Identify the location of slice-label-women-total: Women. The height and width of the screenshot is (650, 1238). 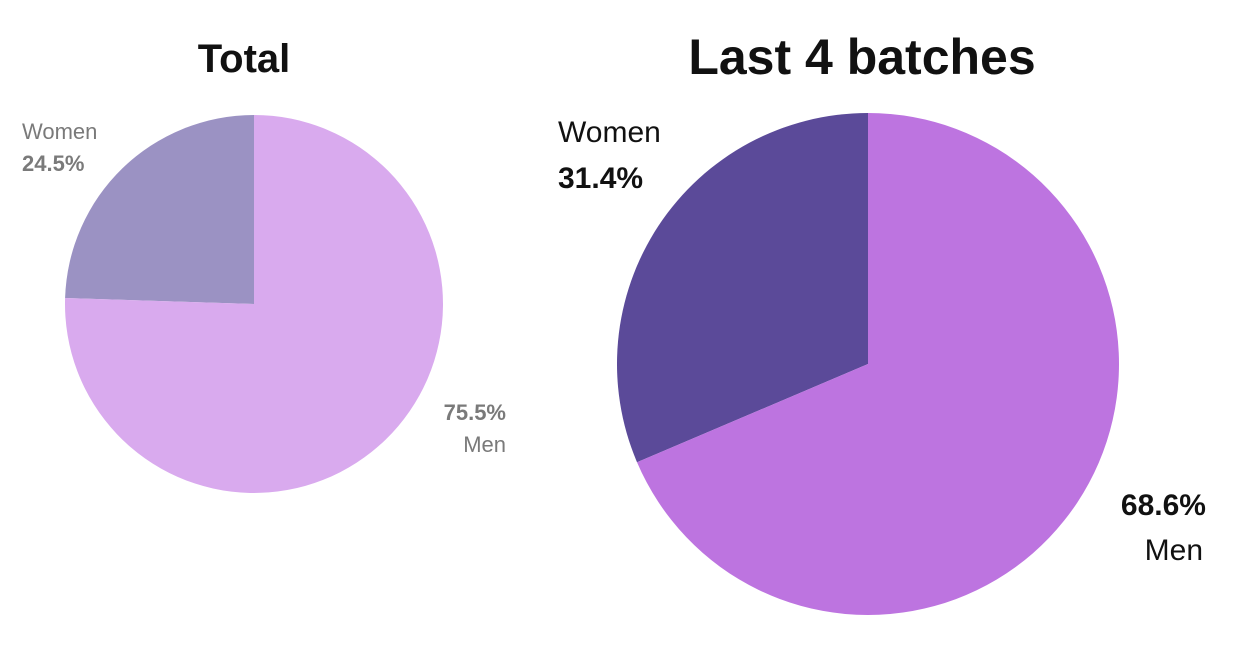
(59, 131).